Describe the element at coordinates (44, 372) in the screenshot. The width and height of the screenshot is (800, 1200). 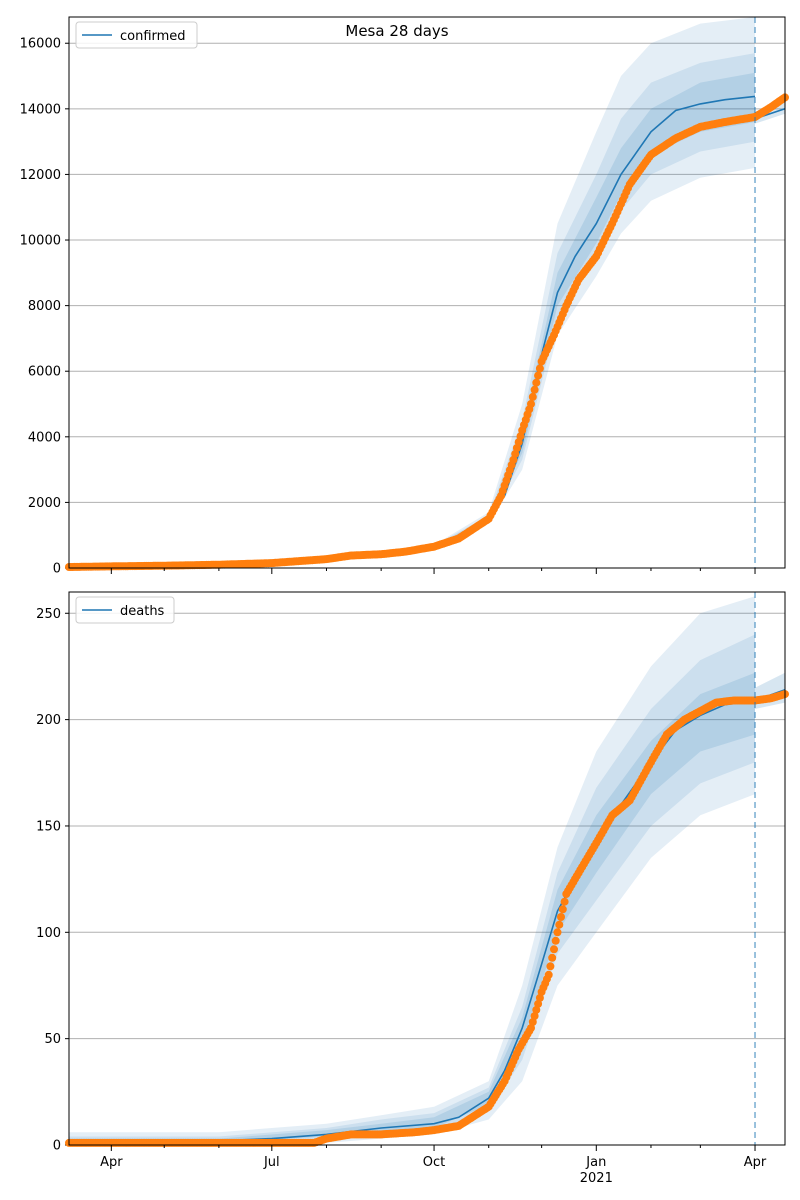
I see `y-tick-label: 6000` at that location.